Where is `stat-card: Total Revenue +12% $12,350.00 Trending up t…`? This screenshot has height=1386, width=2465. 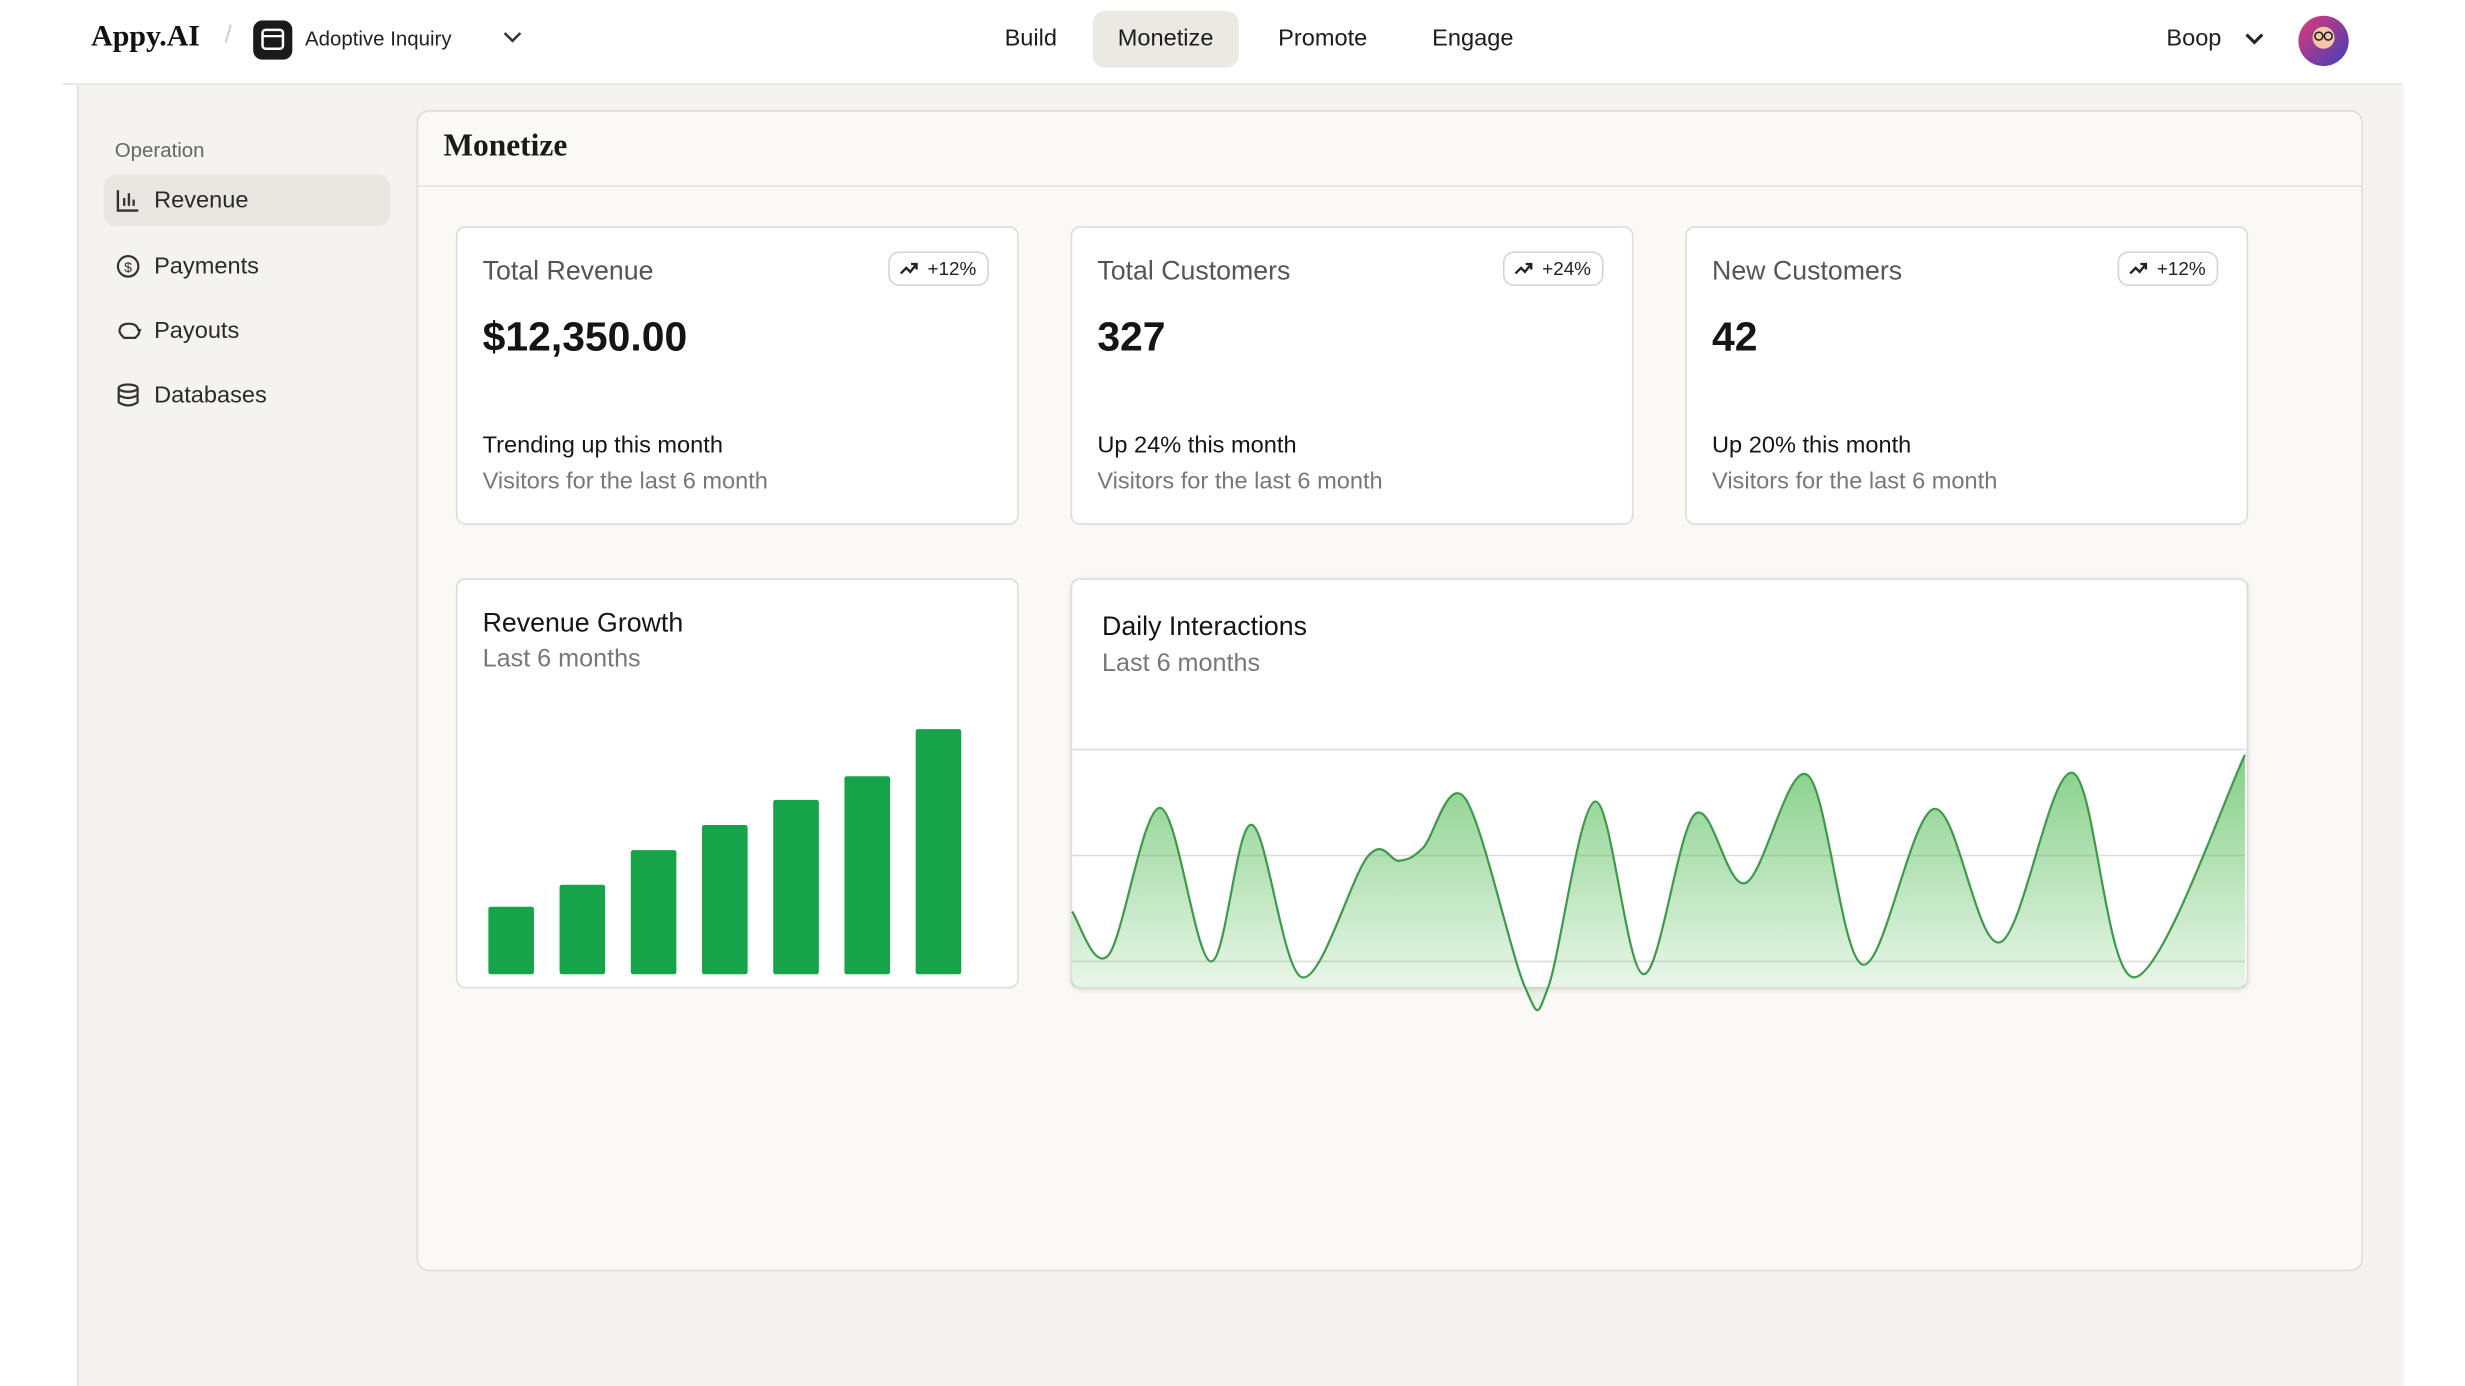
stat-card: Total Revenue +12% $12,350.00 Trending up t… is located at coordinates (737, 375).